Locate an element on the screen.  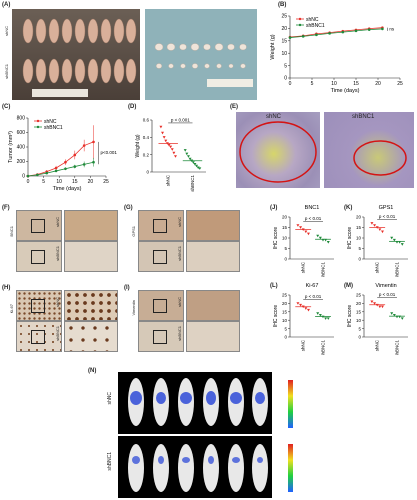
significance-text: p < 0.001 is located at coordinates (180, 119).